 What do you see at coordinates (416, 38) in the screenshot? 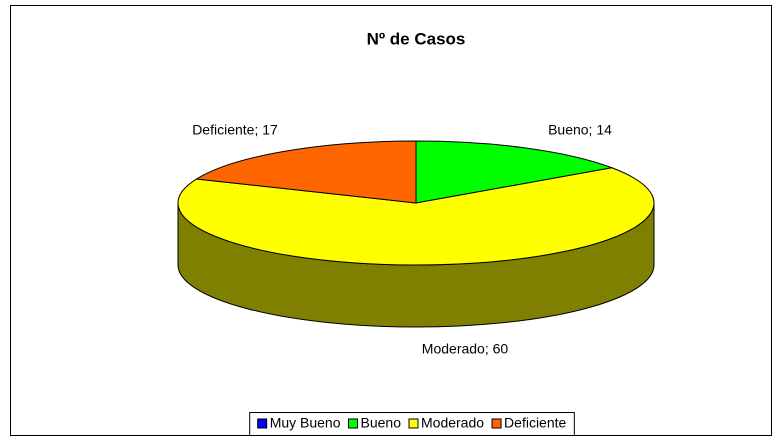
I see `chart-title: Nº de Casos` at bounding box center [416, 38].